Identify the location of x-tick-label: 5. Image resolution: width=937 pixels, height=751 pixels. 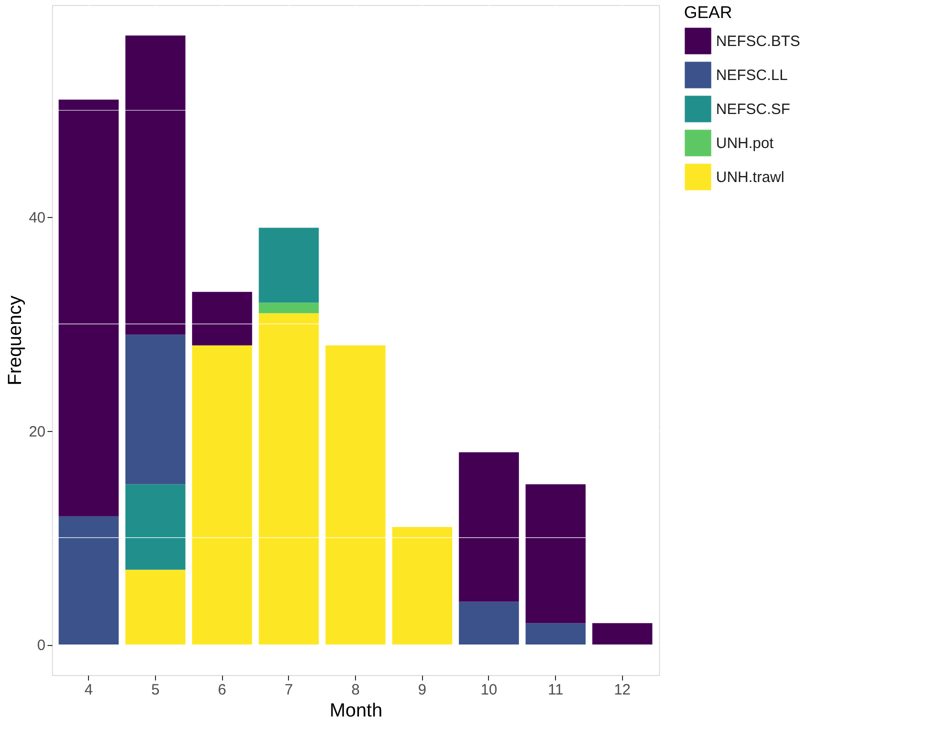
(155, 690).